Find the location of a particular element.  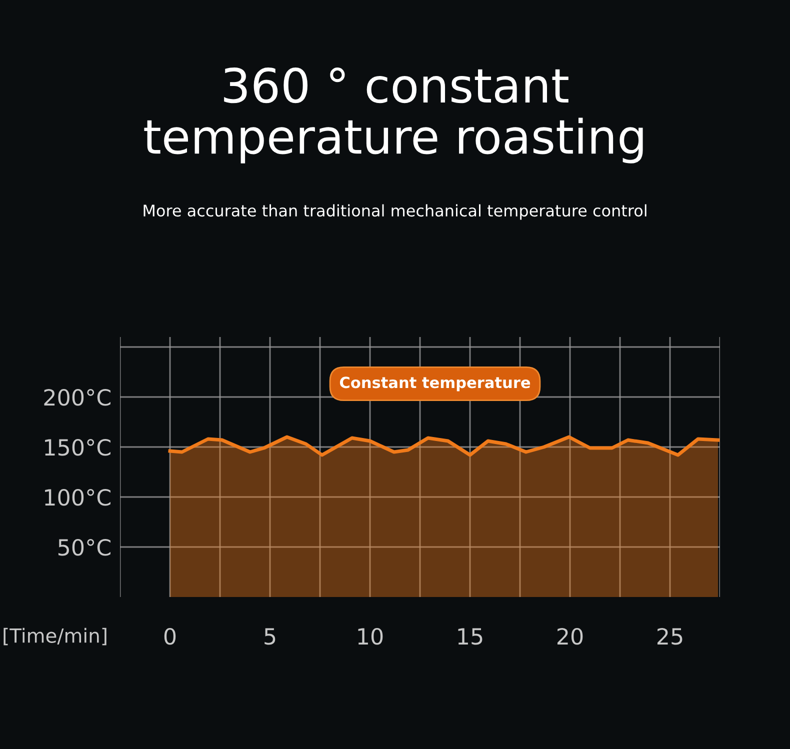

y-tick-label: 100°C is located at coordinates (77, 497).